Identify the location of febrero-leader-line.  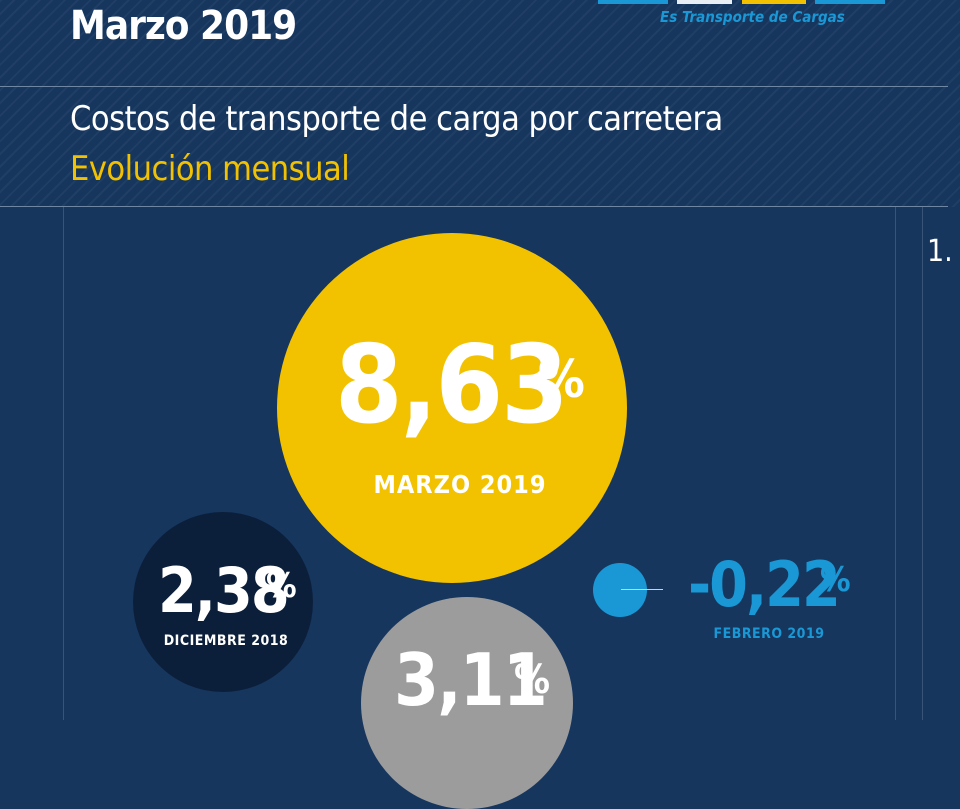
(642, 589).